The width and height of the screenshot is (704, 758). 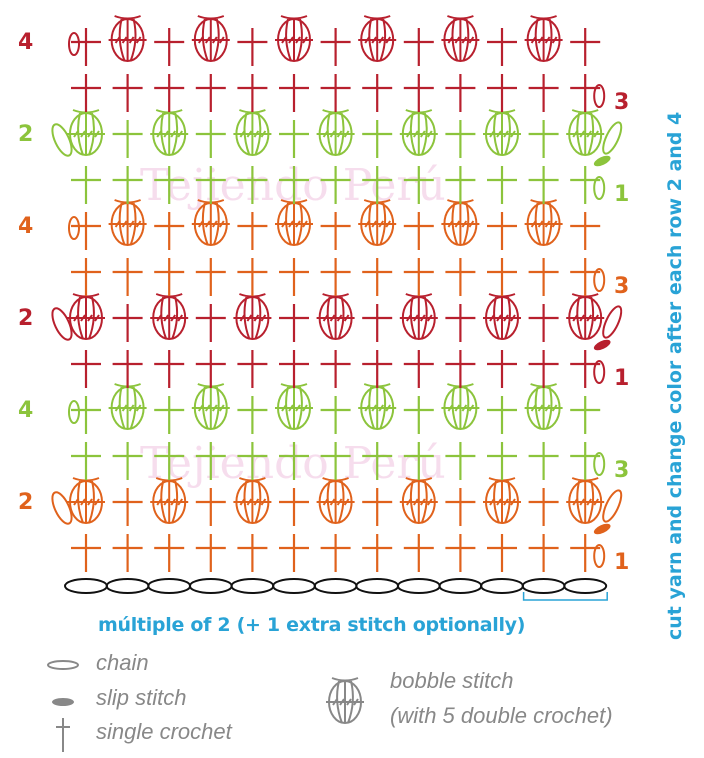 I want to click on row-label: 1, so click(x=622, y=194).